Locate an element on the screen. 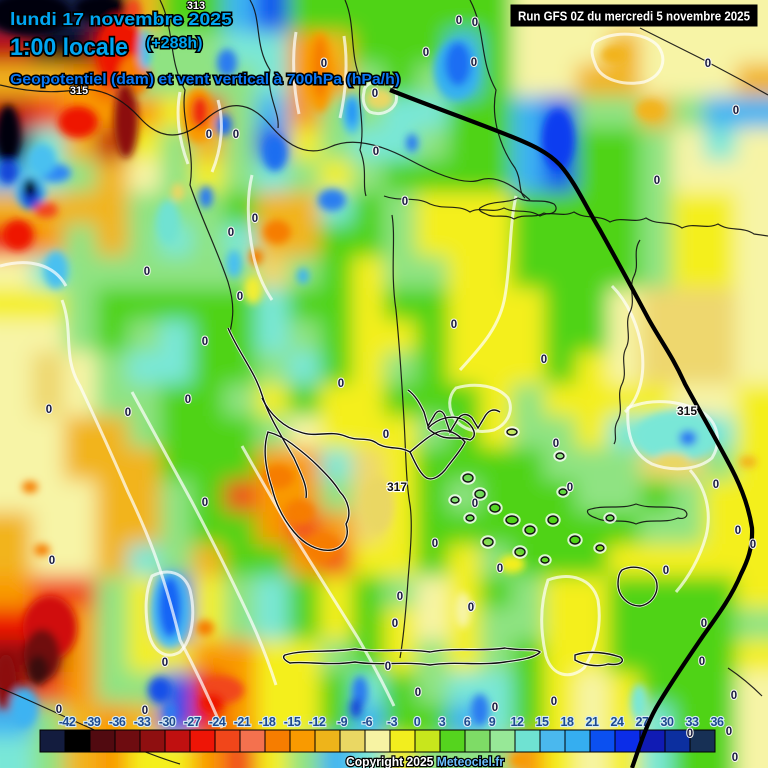 The image size is (768, 768). svg-text: -42 is located at coordinates (67, 722).